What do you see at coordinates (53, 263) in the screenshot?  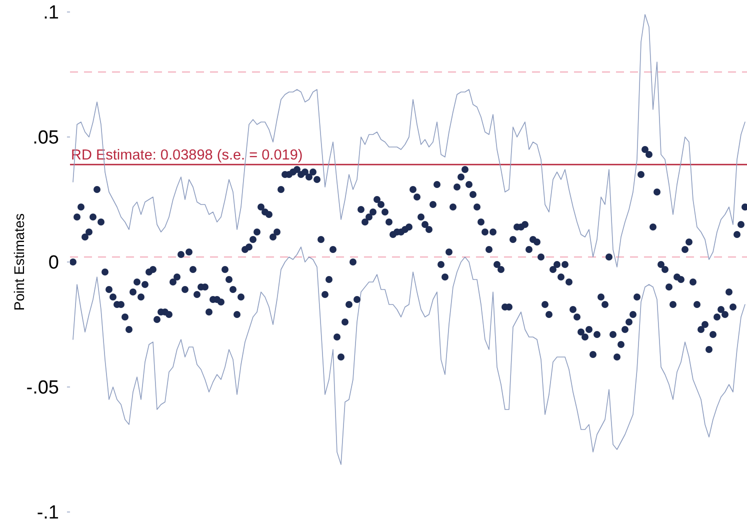 I see `y-tick-label: 0` at bounding box center [53, 263].